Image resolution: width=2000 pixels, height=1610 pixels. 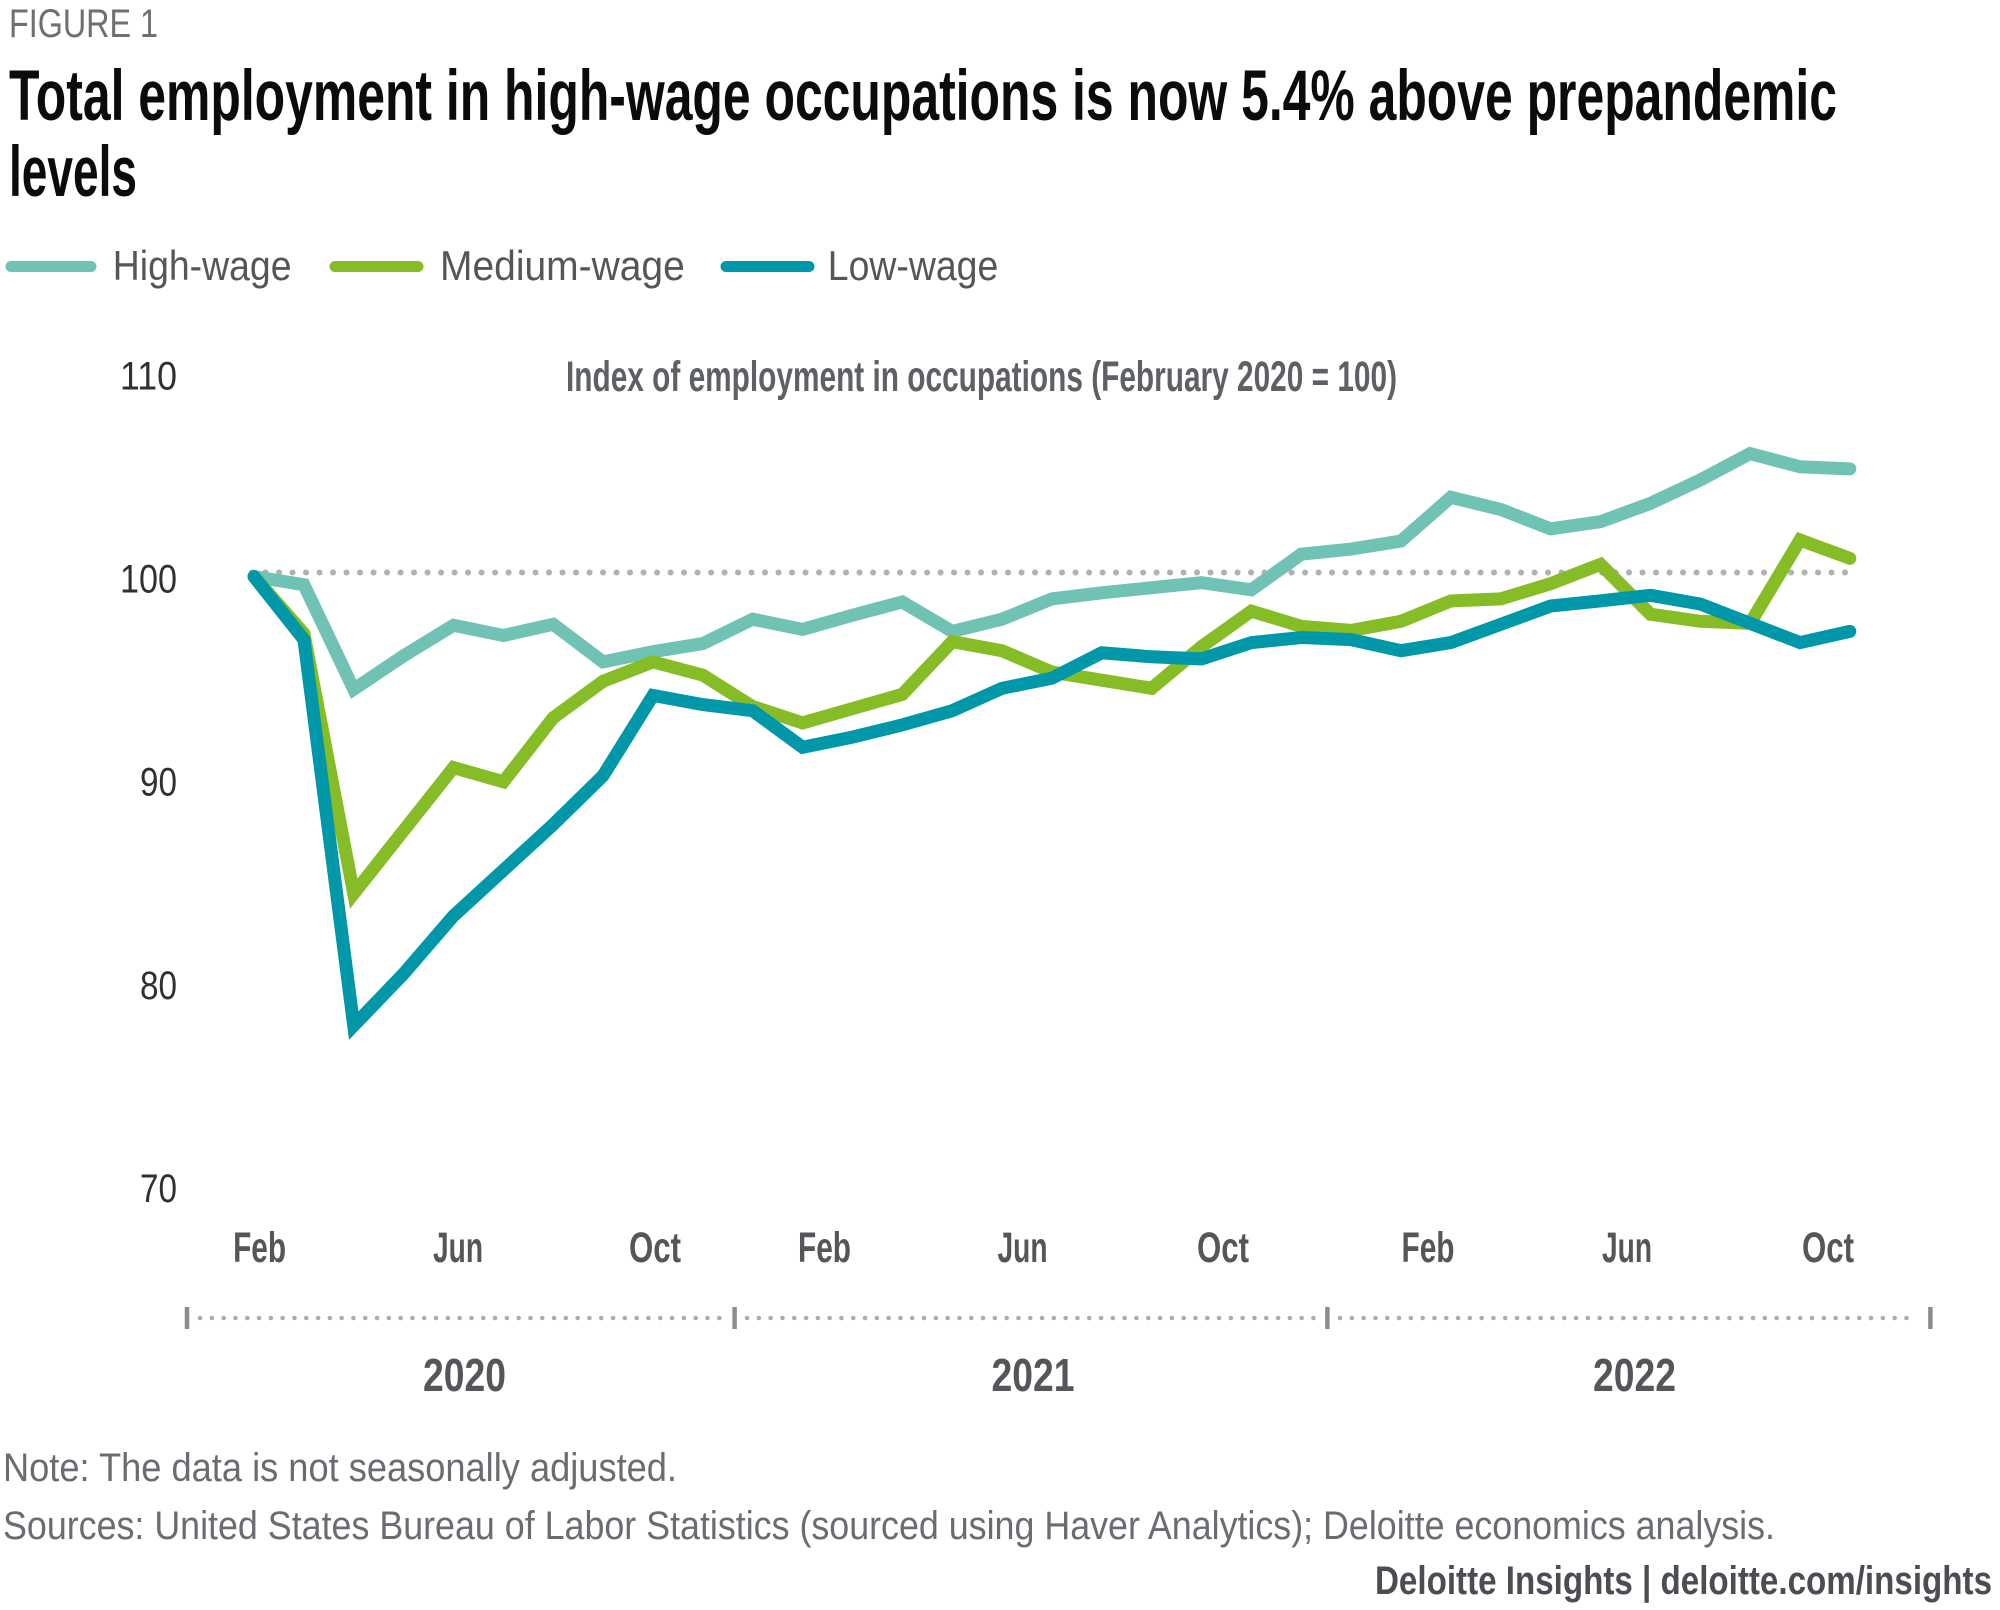 What do you see at coordinates (913, 265) in the screenshot?
I see `svg-text: Low-wage` at bounding box center [913, 265].